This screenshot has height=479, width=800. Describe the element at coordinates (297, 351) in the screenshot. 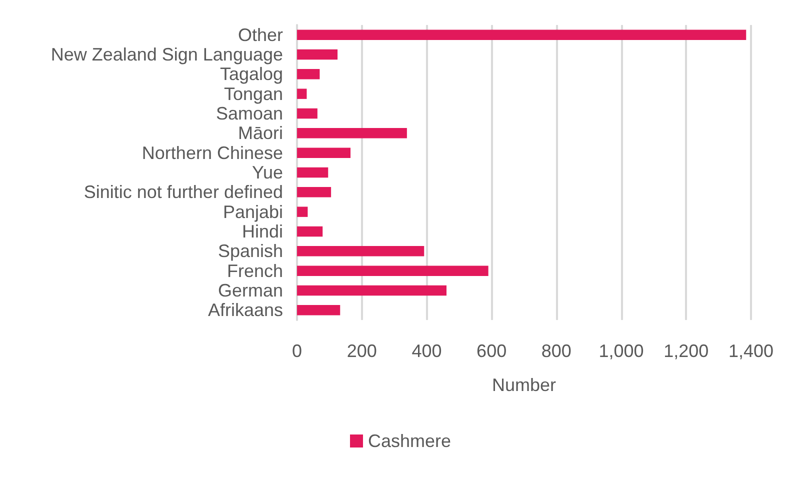

I see `x-tick-label: 0` at that location.